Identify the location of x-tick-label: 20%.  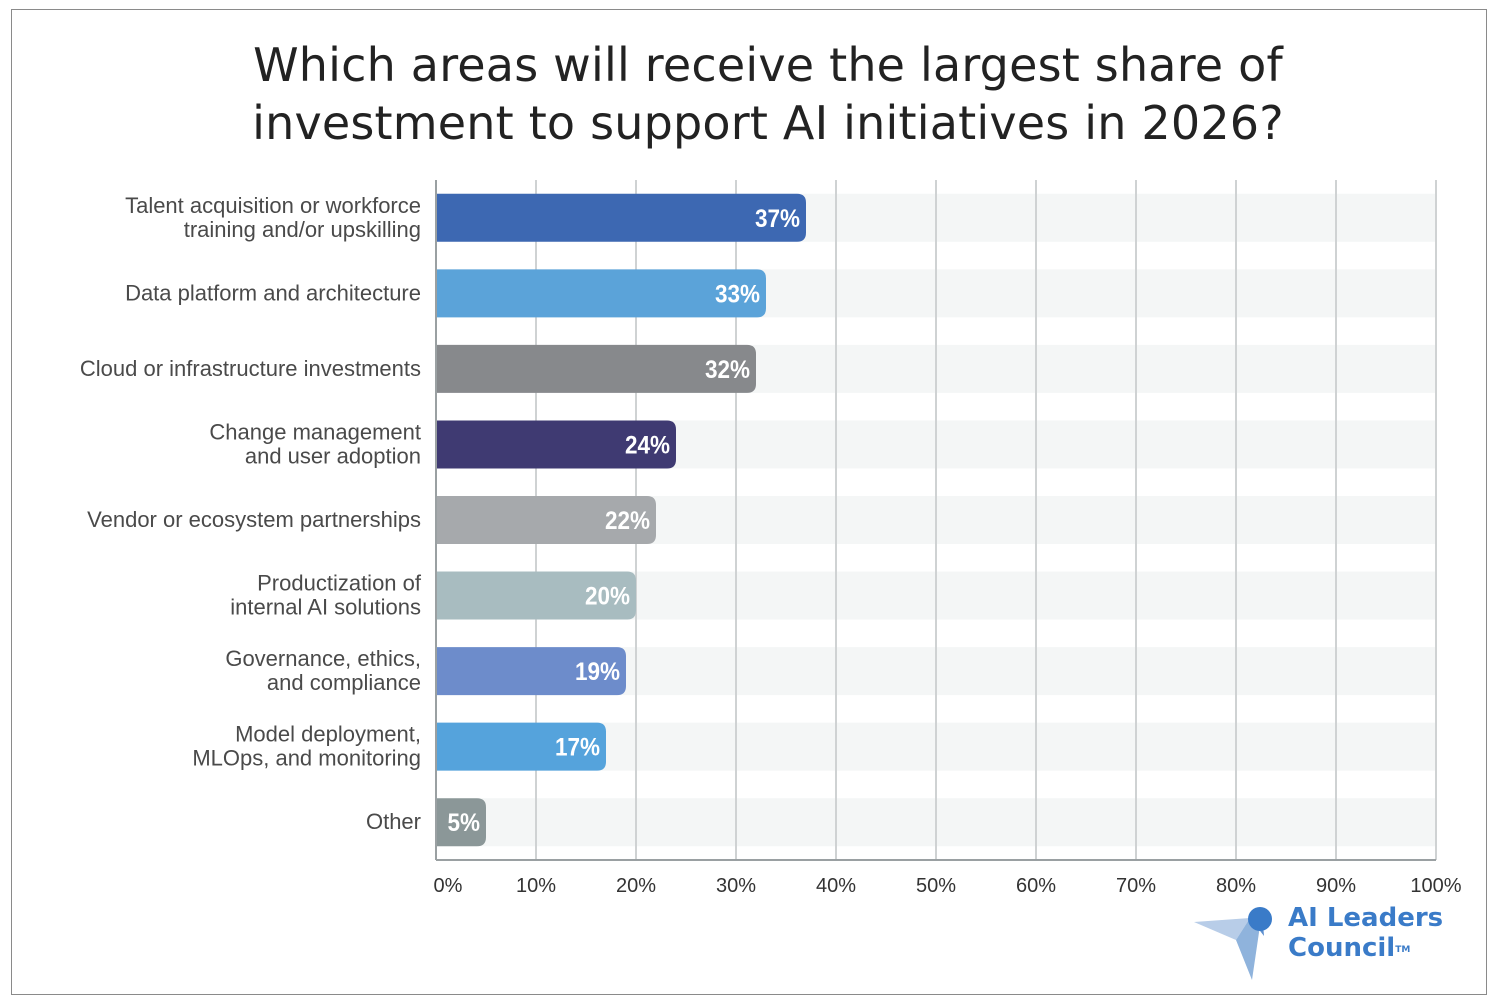
(636, 886).